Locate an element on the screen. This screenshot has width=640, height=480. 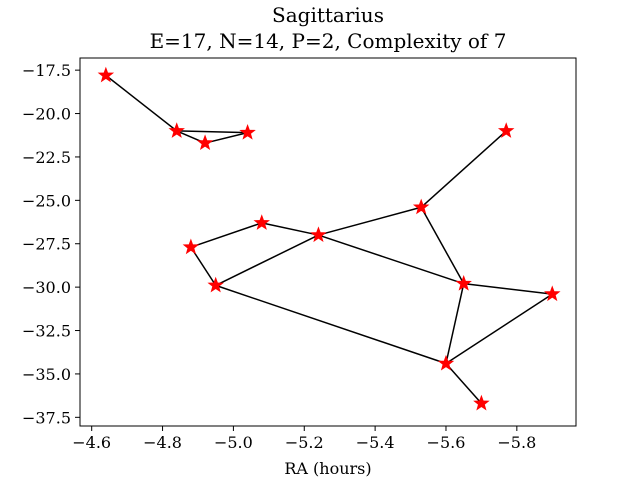
y-tick-label: −27.5 is located at coordinates (46, 244).